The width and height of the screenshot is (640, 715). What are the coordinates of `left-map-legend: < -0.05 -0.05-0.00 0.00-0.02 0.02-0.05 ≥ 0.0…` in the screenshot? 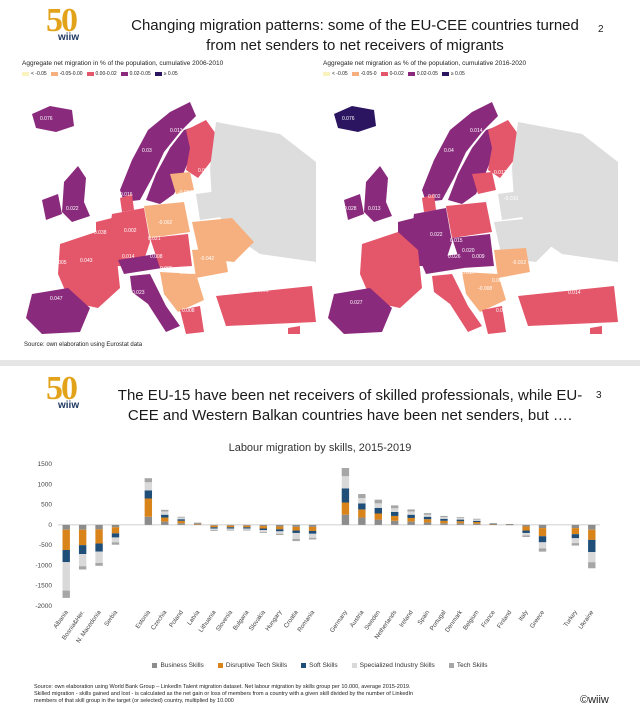 It's located at (100, 74).